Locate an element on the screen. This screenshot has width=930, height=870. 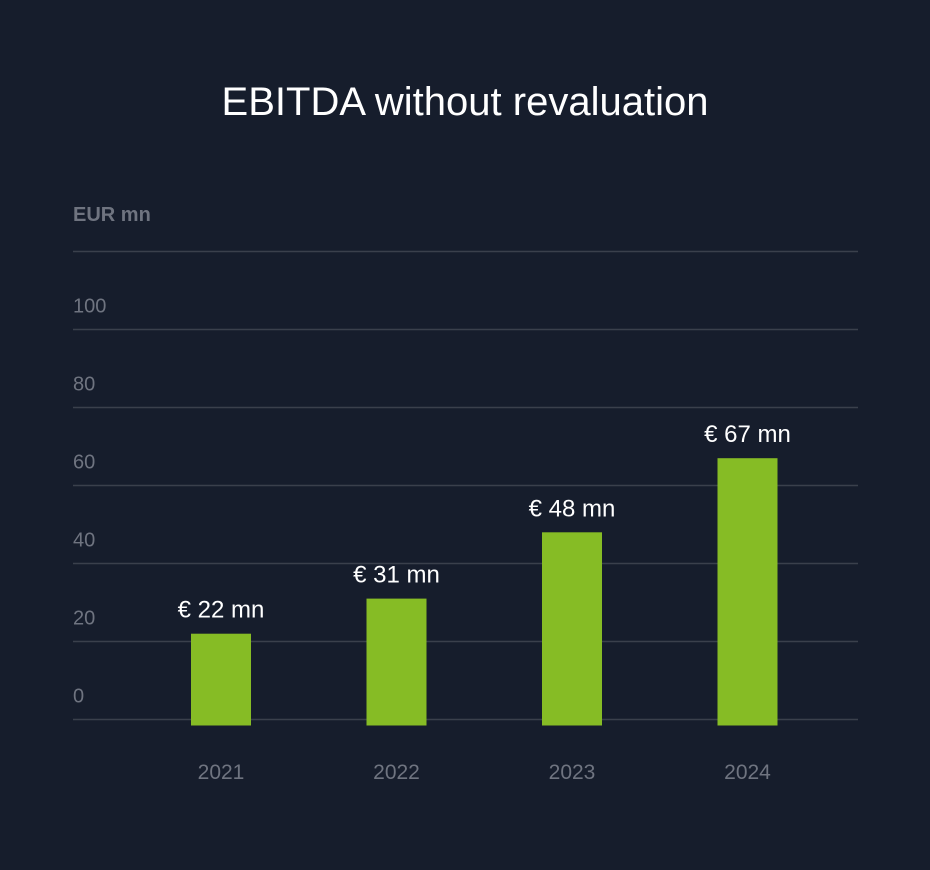
x-tick-label-2023: 2023 is located at coordinates (572, 772).